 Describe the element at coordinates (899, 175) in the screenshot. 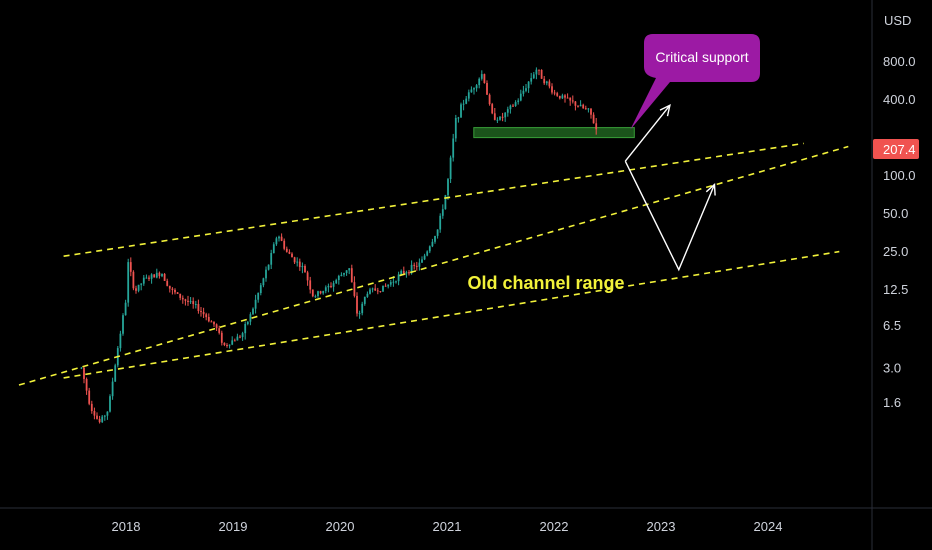

I see `y-tick-label: 100.0` at that location.